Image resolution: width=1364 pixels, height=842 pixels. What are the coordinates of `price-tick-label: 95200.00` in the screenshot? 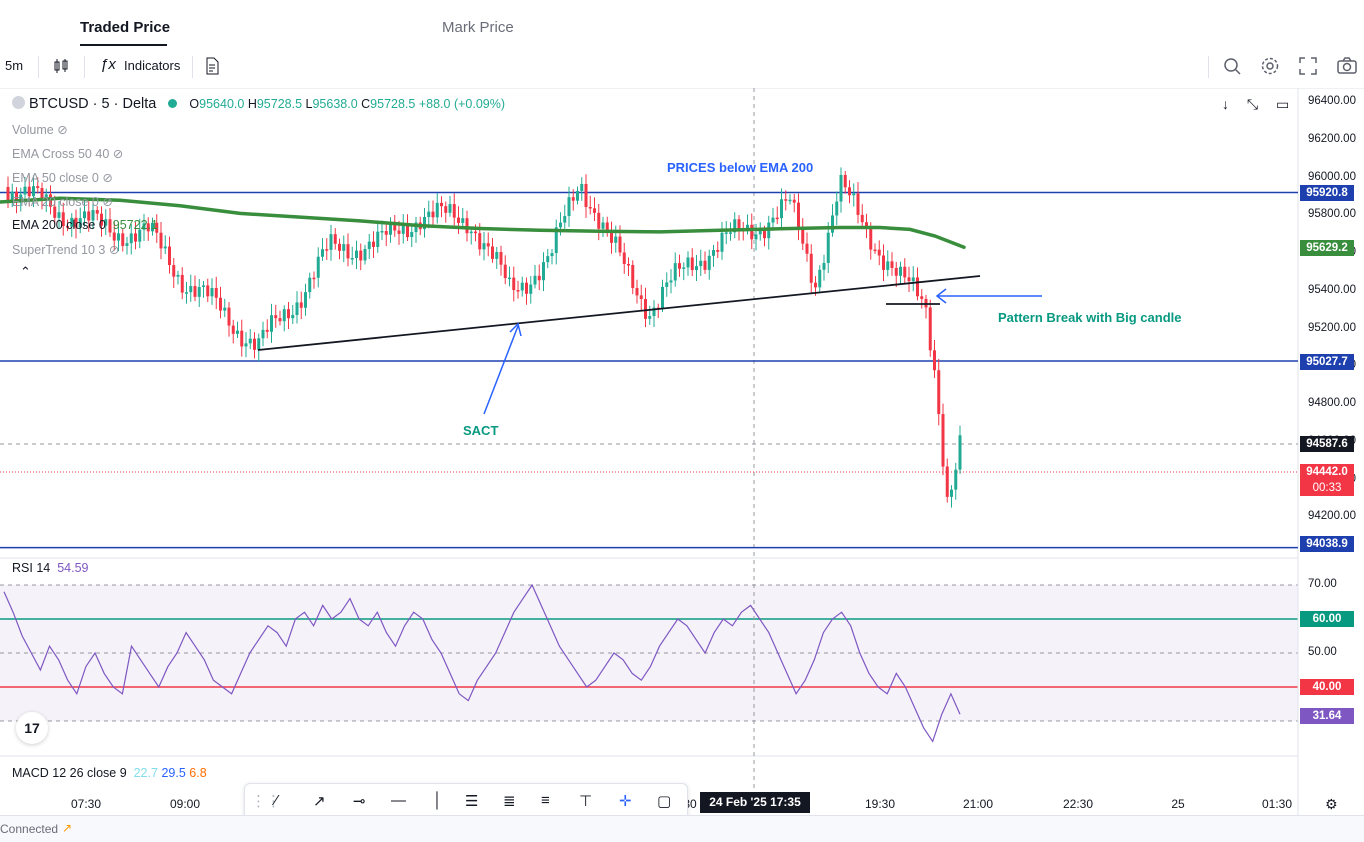 It's located at (1332, 327).